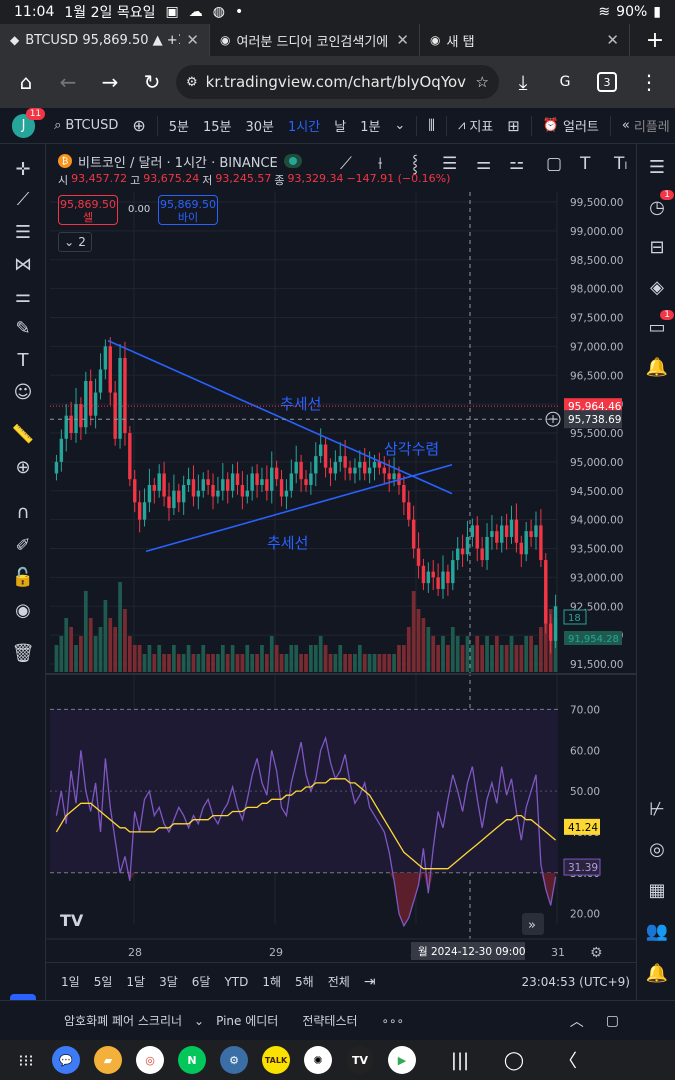  I want to click on messages-app-icon: 💬, so click(66, 1060).